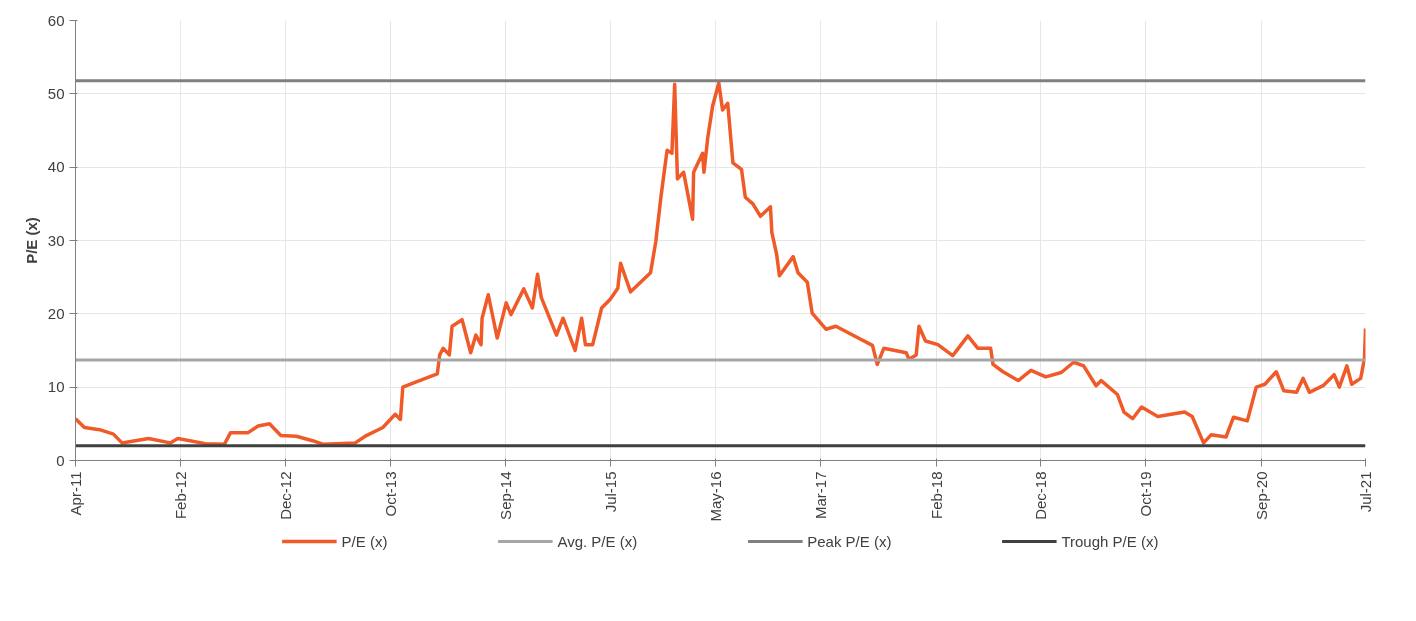  I want to click on legend-label: Trough P/E (x), so click(1110, 541).